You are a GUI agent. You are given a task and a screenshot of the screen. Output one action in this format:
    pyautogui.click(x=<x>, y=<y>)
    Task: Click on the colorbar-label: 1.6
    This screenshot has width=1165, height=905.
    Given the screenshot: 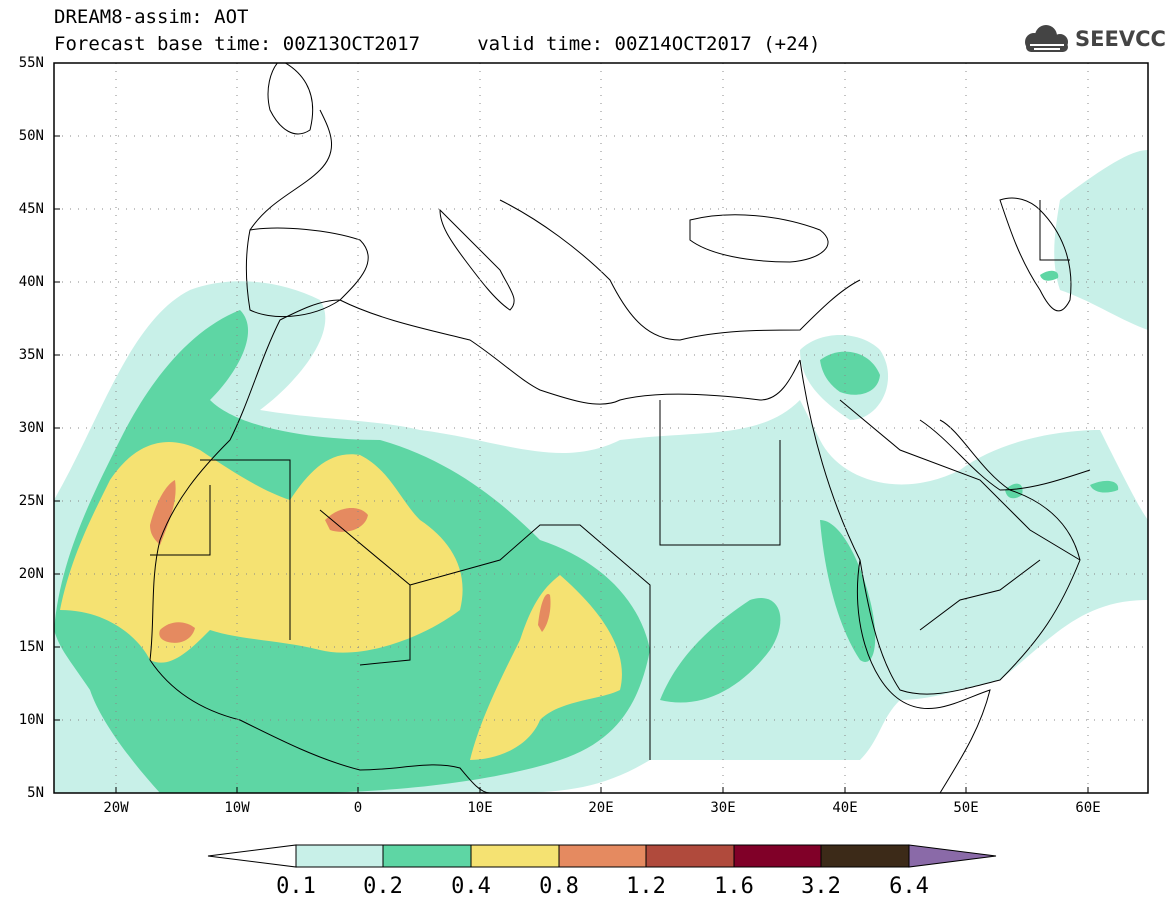 What is the action you would take?
    pyautogui.click(x=734, y=886)
    